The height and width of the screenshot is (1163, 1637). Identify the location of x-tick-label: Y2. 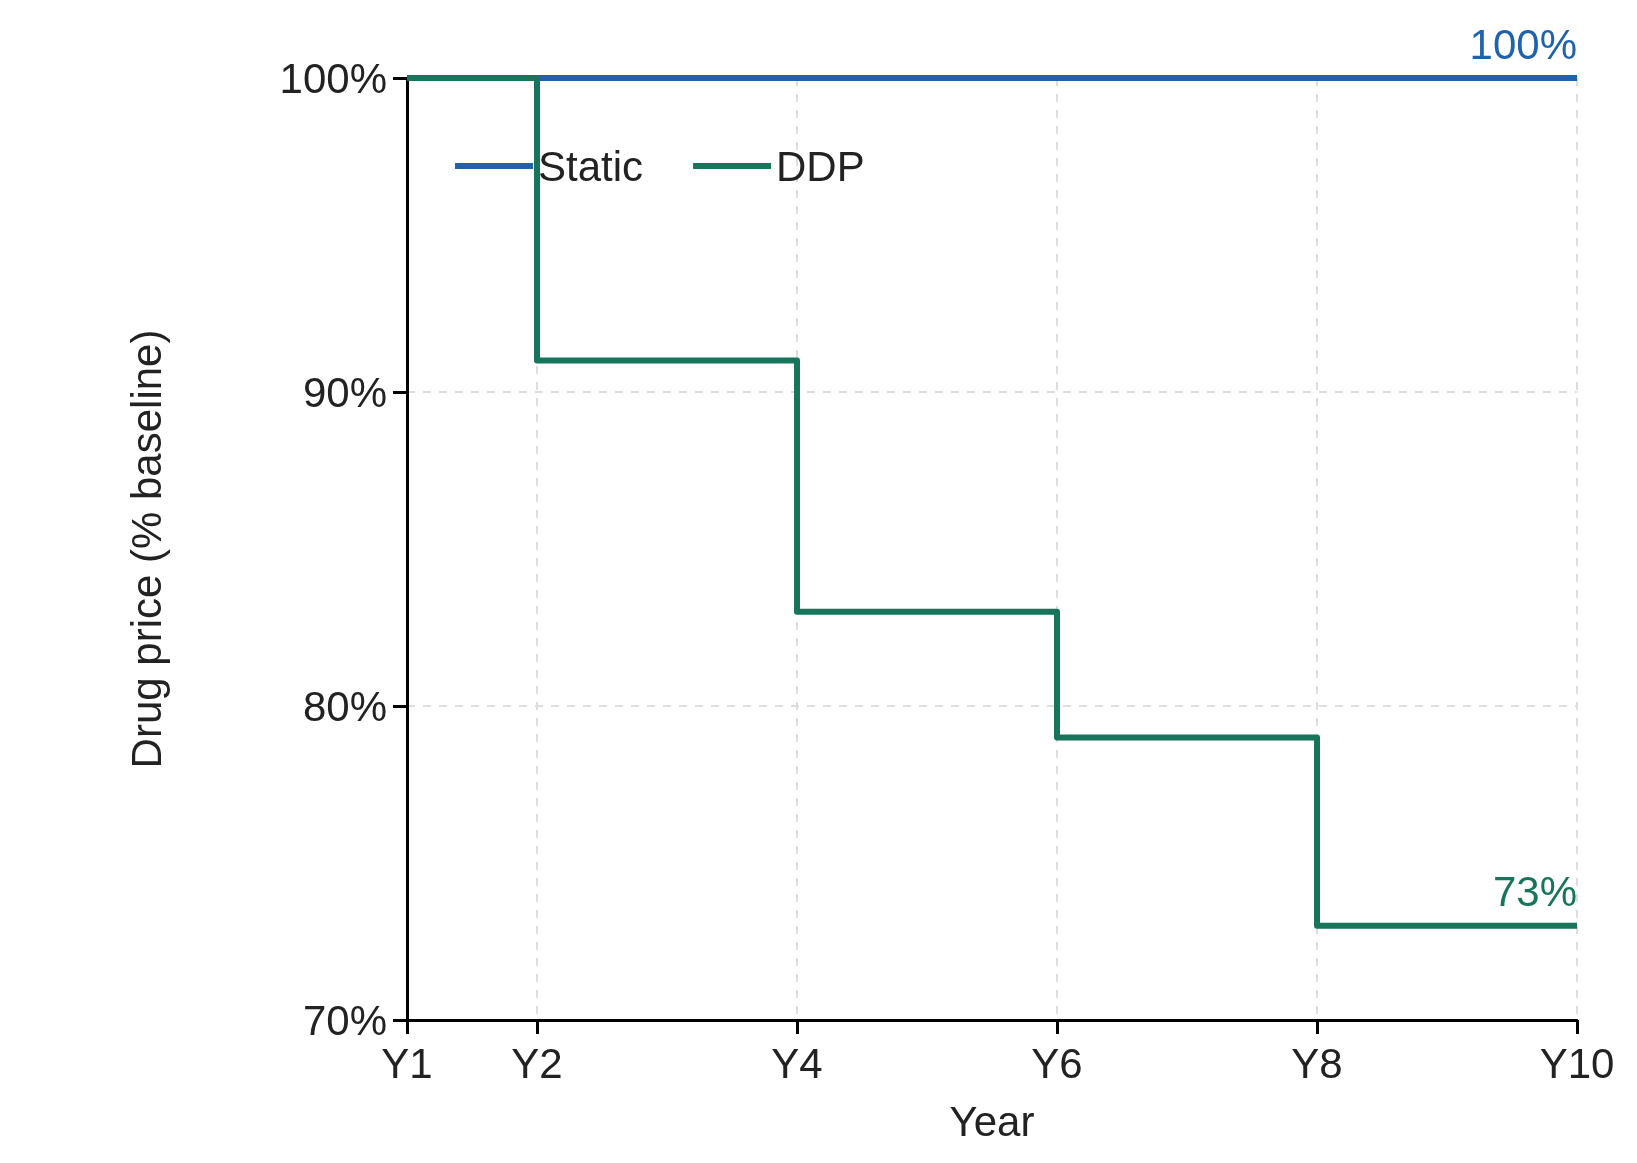
(537, 1063).